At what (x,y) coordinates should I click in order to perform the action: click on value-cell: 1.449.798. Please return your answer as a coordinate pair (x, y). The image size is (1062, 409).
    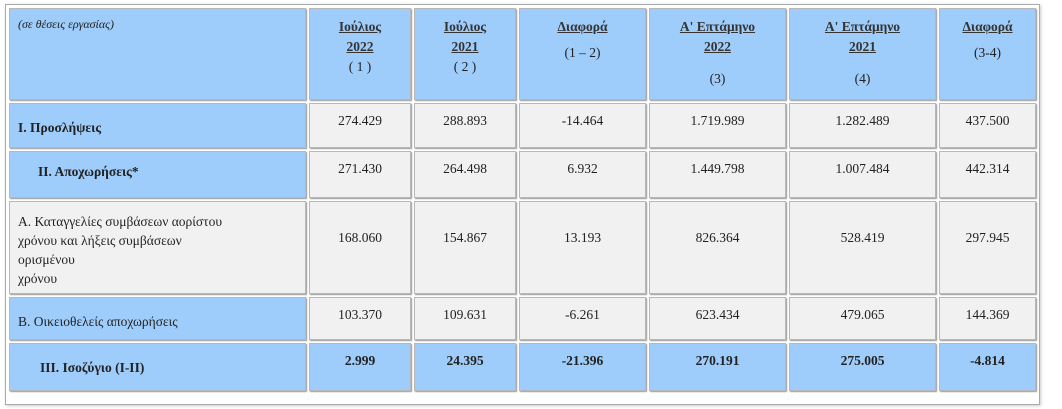
    Looking at the image, I should click on (717, 174).